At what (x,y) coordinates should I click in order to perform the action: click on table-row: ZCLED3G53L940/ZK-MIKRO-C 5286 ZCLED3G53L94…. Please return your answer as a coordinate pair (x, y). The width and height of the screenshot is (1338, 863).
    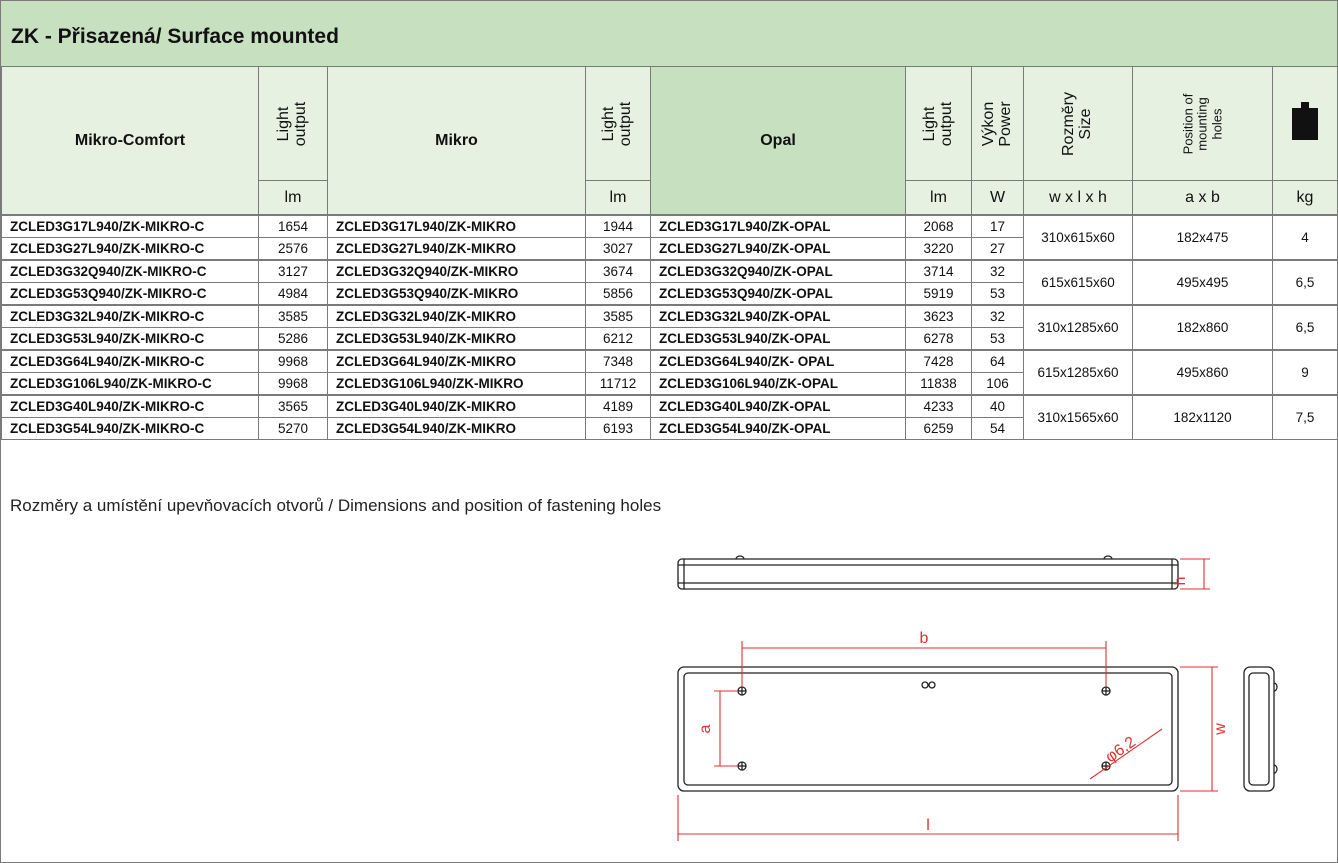
    Looking at the image, I should click on (669, 339).